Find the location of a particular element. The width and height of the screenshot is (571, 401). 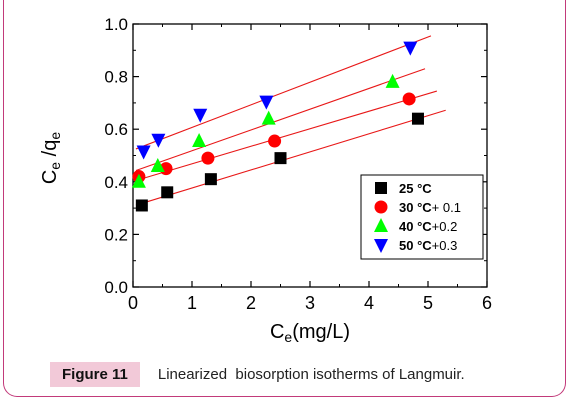

y-axis-label-q-sub: e is located at coordinates (55, 136).